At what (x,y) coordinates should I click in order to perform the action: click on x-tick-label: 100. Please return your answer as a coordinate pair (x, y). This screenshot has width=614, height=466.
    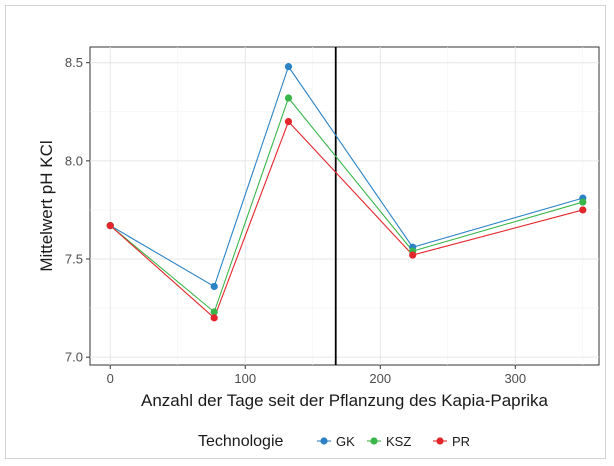
    Looking at the image, I should click on (245, 378).